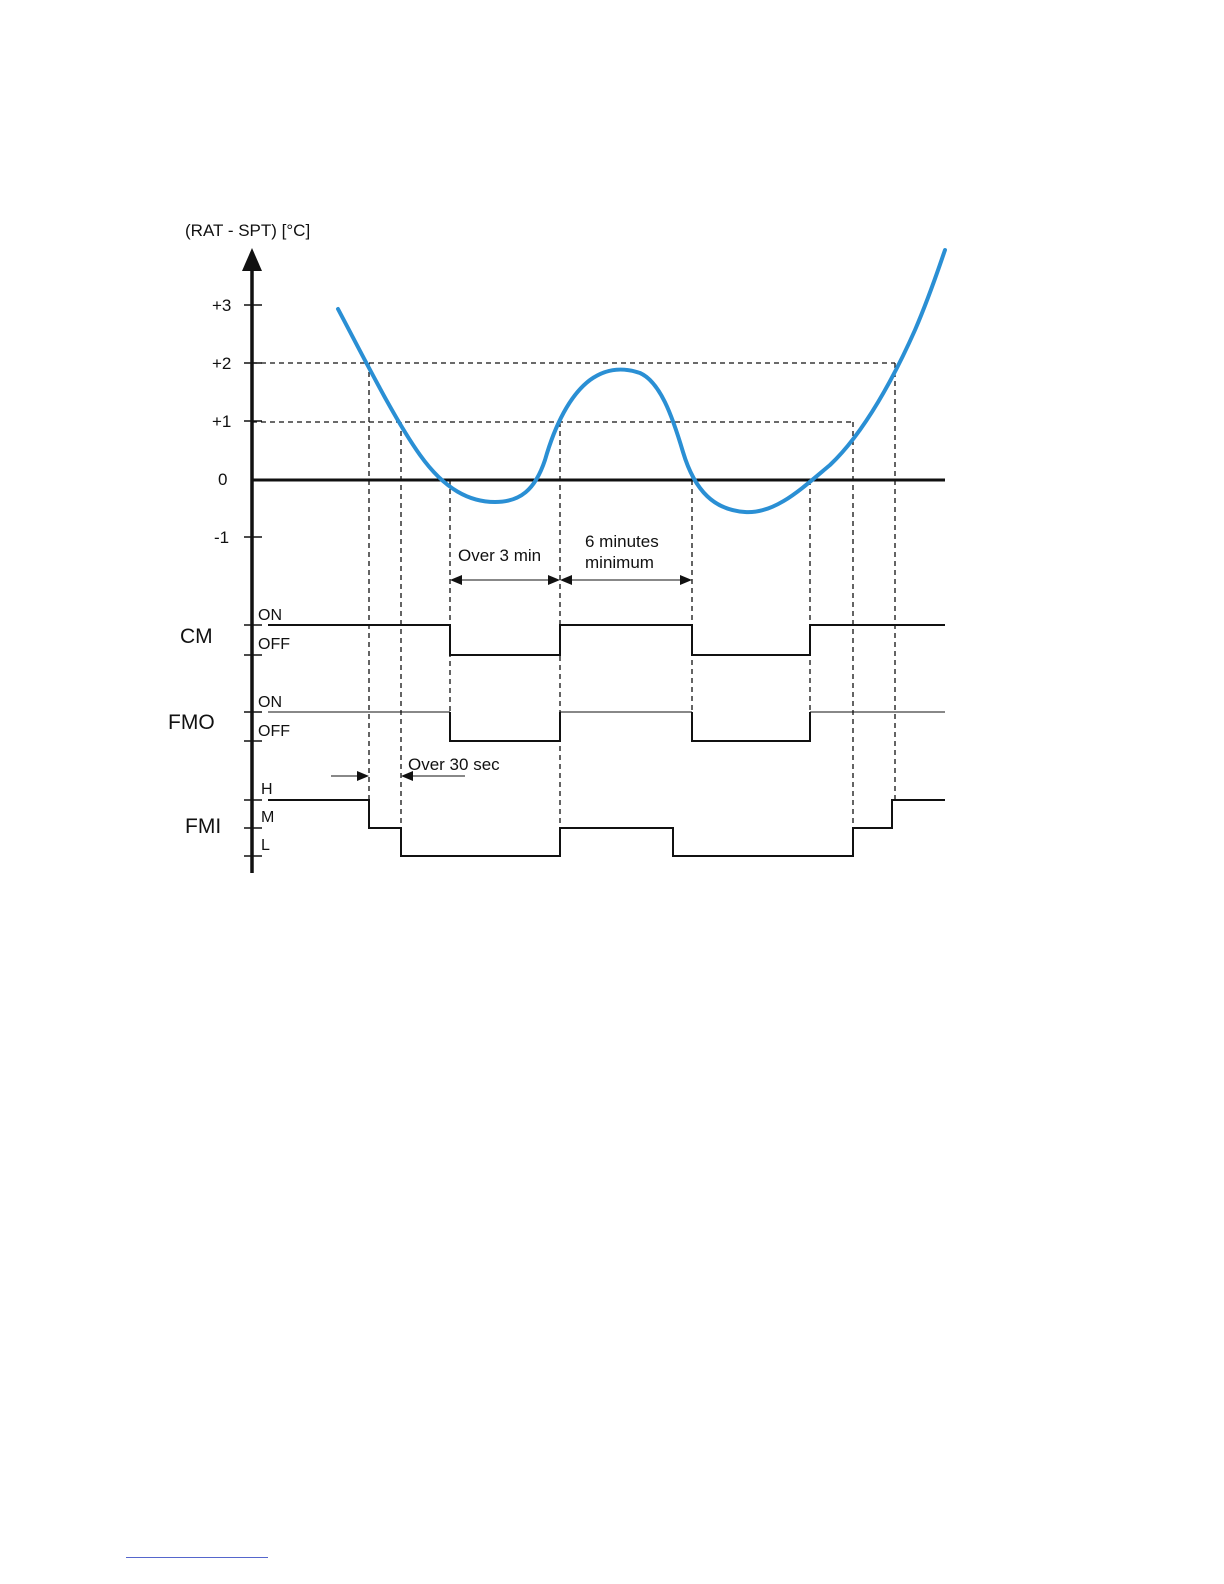  What do you see at coordinates (265, 845) in the screenshot?
I see `fmi-l-label: L` at bounding box center [265, 845].